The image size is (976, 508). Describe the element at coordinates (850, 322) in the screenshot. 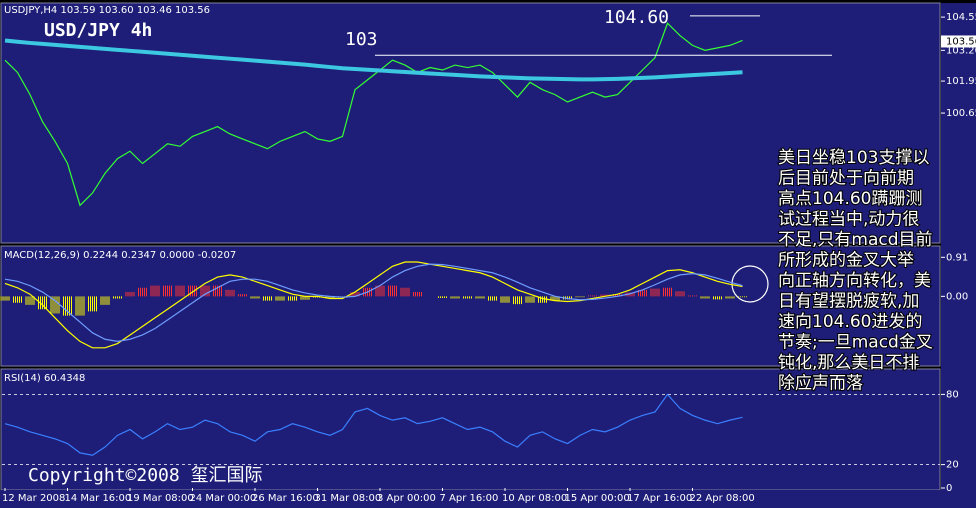

I see `annotation-line: 速向104.60进发的` at that location.